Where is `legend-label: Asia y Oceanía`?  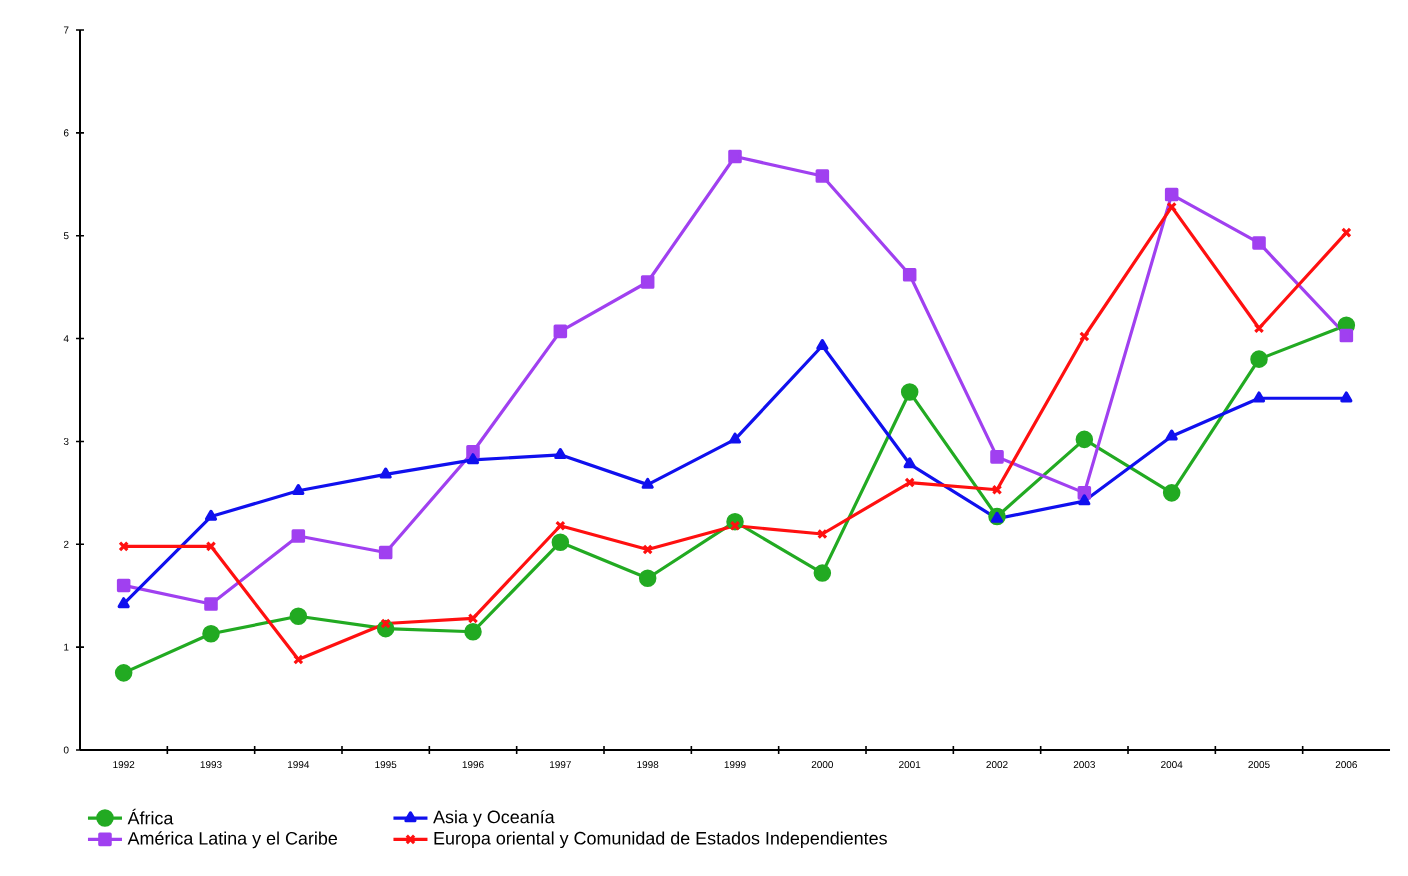
legend-label: Asia y Oceanía is located at coordinates (494, 818).